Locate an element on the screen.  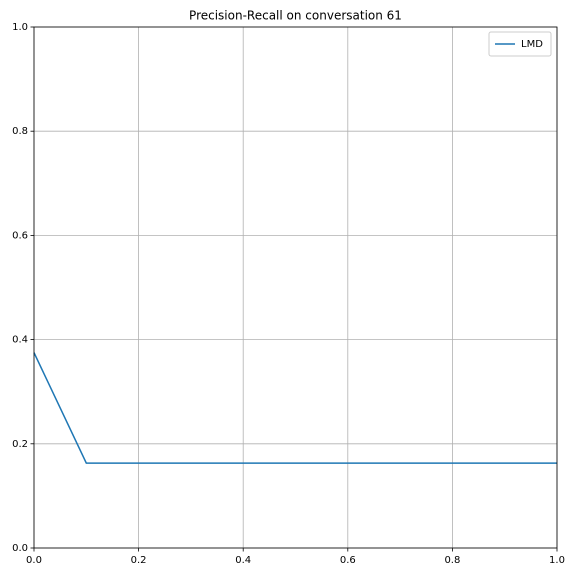
y-tick-label: 0.6 is located at coordinates (20, 235).